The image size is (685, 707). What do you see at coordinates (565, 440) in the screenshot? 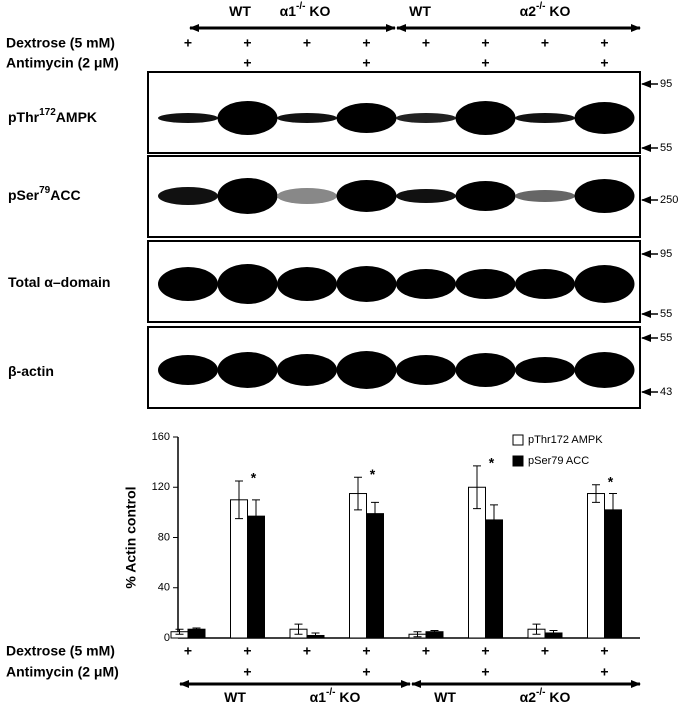
I see `legend-label: pThr172 AMPK` at bounding box center [565, 440].